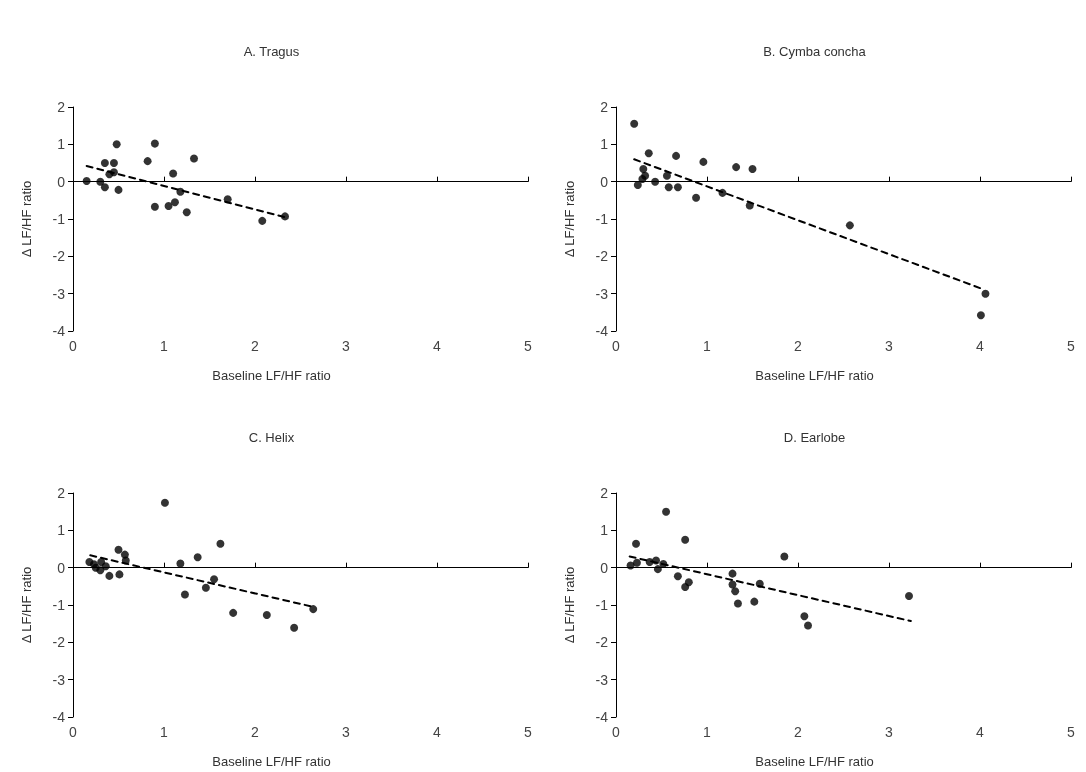 The width and height of the screenshot is (1086, 772). What do you see at coordinates (271, 437) in the screenshot?
I see `chart-title: C. Helix` at bounding box center [271, 437].